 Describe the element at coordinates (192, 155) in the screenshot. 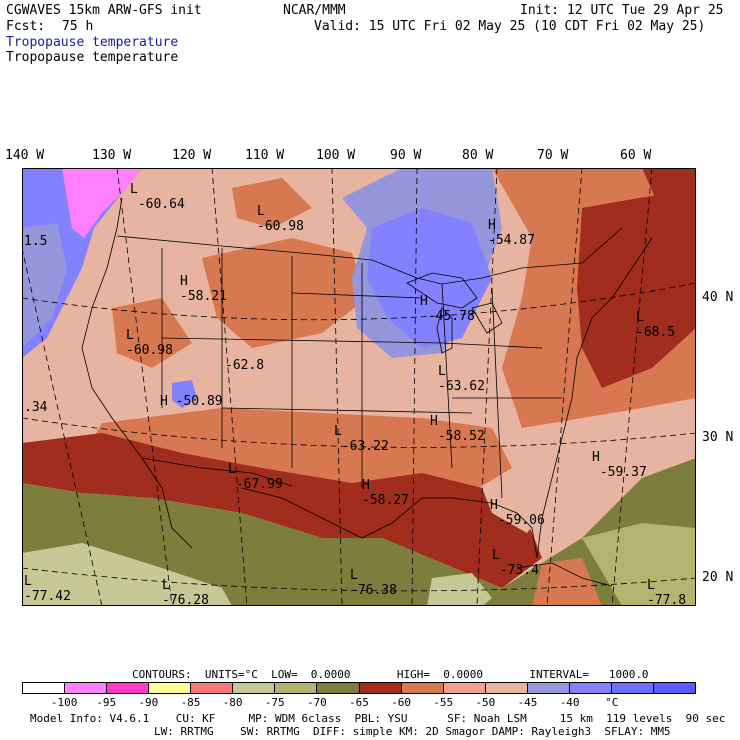

I see `lon-label-120w: 120 W` at that location.